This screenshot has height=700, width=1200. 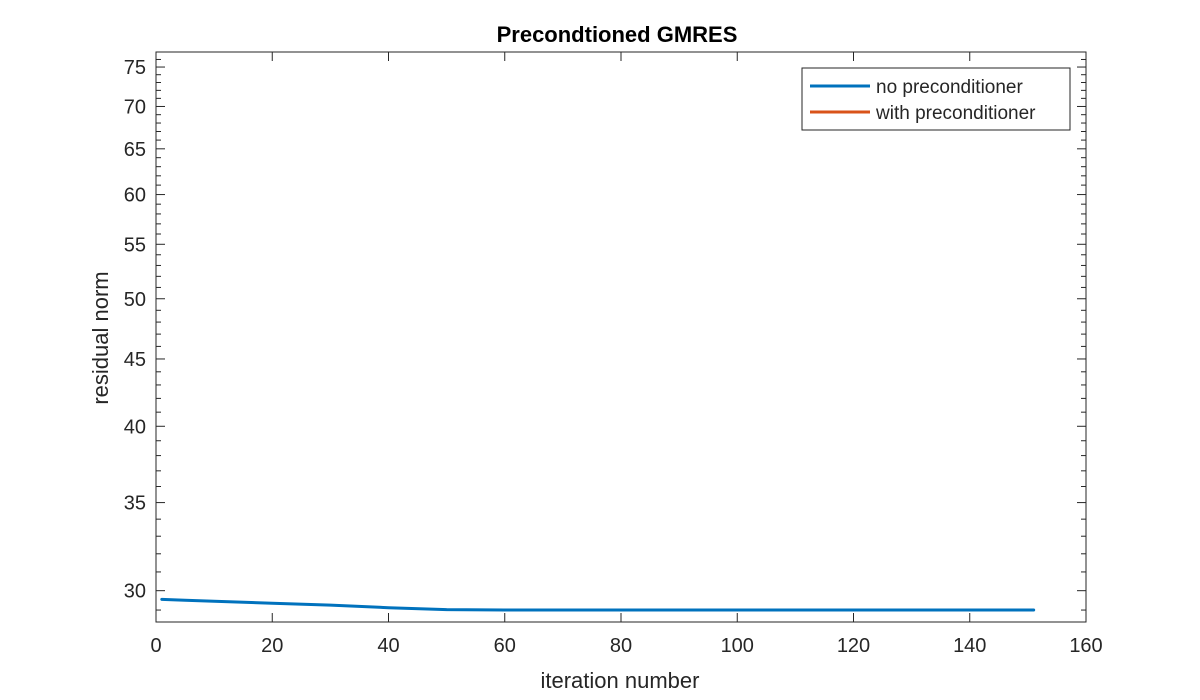 What do you see at coordinates (617, 34) in the screenshot?
I see `chart-title: Precondtioned GMRES` at bounding box center [617, 34].